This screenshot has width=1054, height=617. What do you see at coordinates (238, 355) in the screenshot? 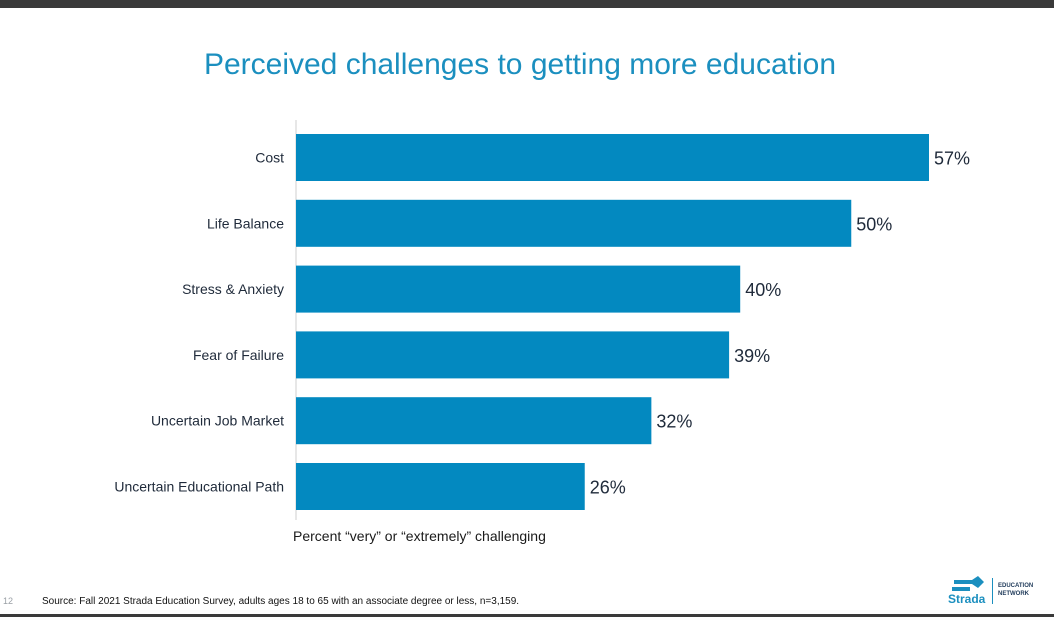
I see `category-label-fear-of-failure: Fear of Failure` at bounding box center [238, 355].